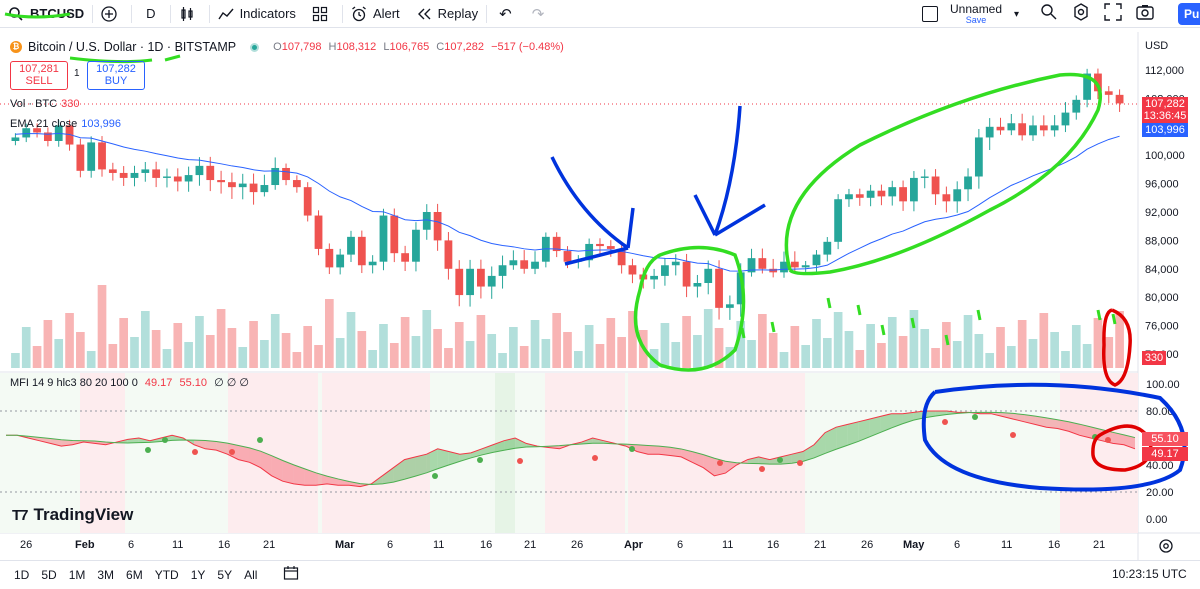 The width and height of the screenshot is (1200, 589). I want to click on price-tick-label: 76,000, so click(1162, 327).